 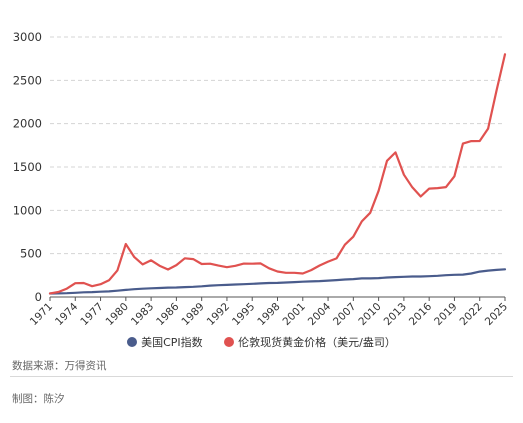 What do you see at coordinates (369, 314) in the screenshot?
I see `x-tick-label-2010: 2010` at bounding box center [369, 314].